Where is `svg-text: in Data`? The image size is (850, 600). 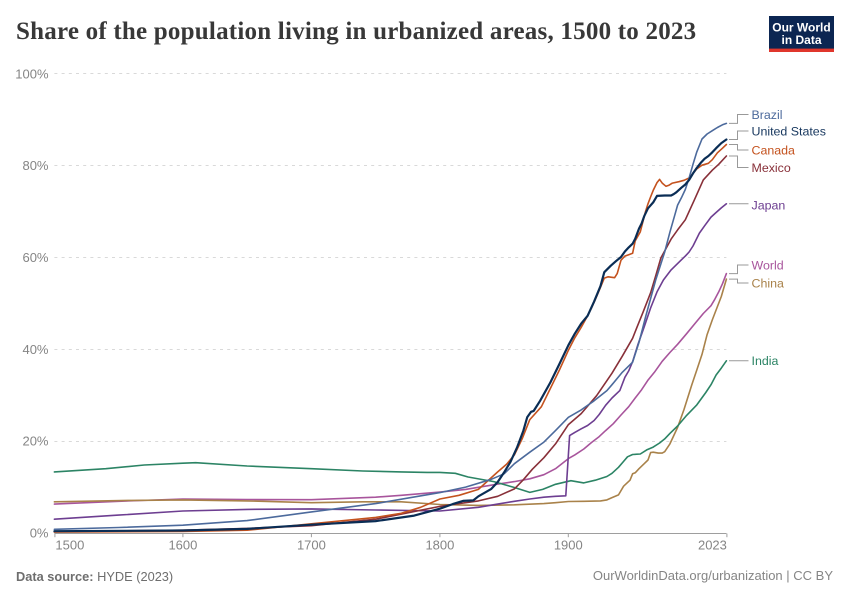 svg-text: in Data is located at coordinates (801, 40).